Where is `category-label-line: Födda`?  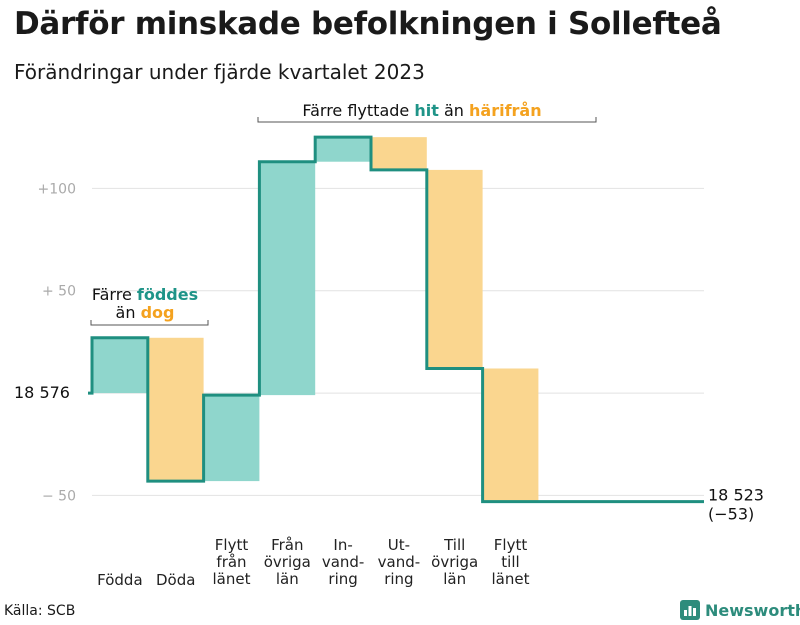 category-label-line: Födda is located at coordinates (120, 580).